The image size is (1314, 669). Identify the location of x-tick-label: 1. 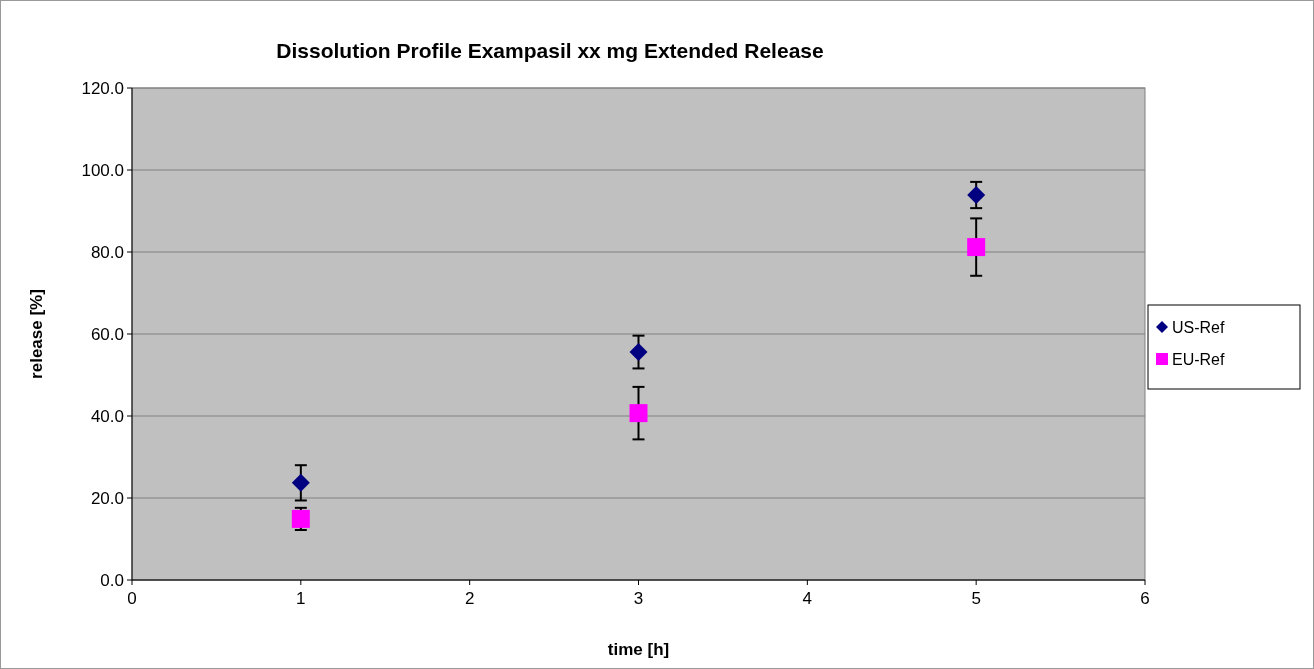
(301, 598).